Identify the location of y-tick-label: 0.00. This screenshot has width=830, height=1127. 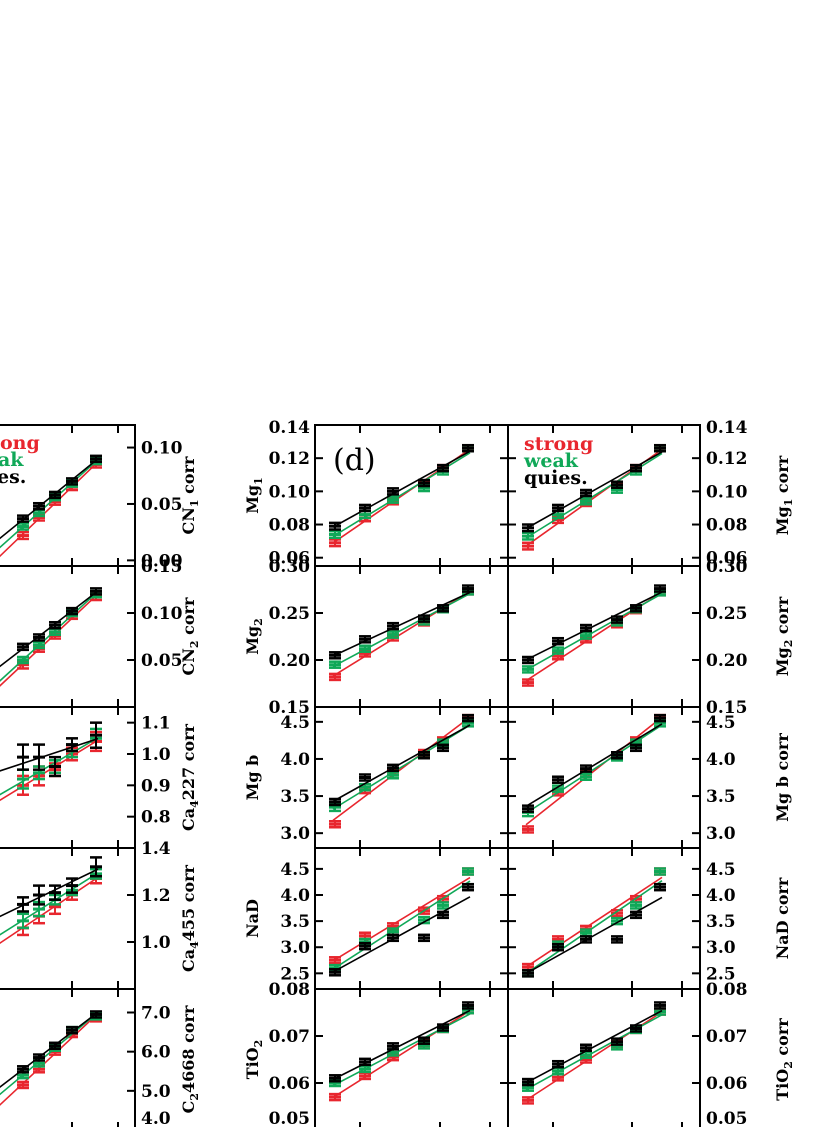
(162, 561).